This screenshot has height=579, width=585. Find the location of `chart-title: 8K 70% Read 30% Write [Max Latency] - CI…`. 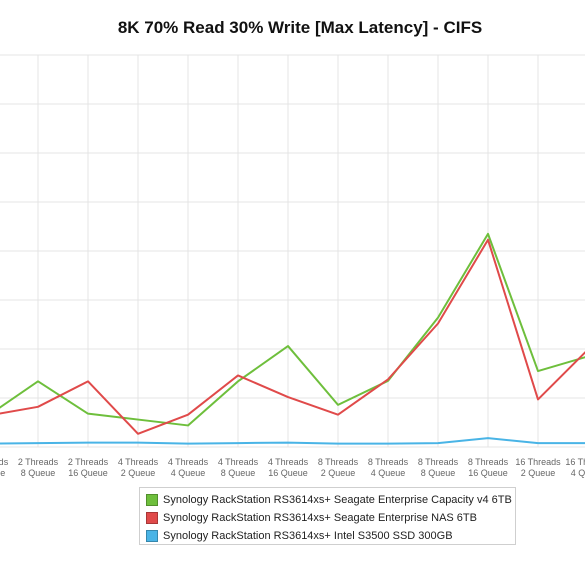

chart-title: 8K 70% Read 30% Write [Max Latency] - CI… is located at coordinates (300, 27).